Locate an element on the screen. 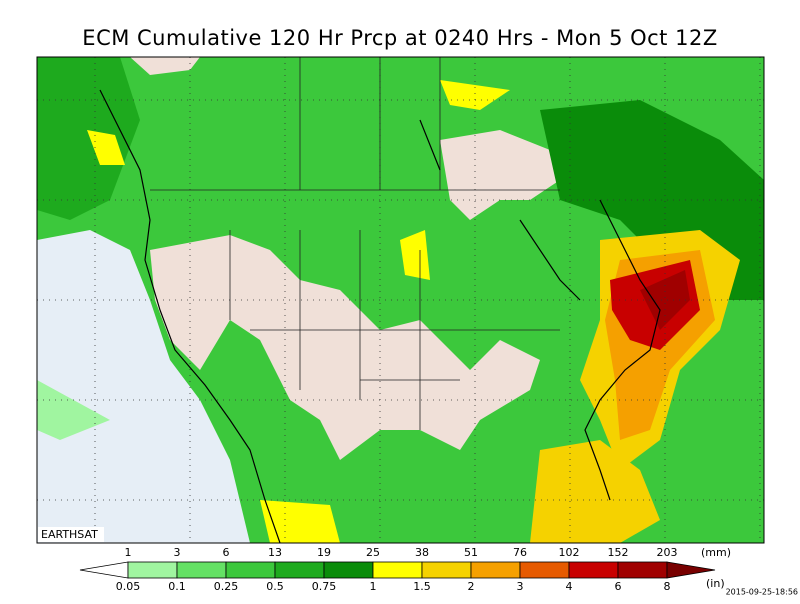 This screenshot has height=604, width=800. label-box is located at coordinates (71, 534).